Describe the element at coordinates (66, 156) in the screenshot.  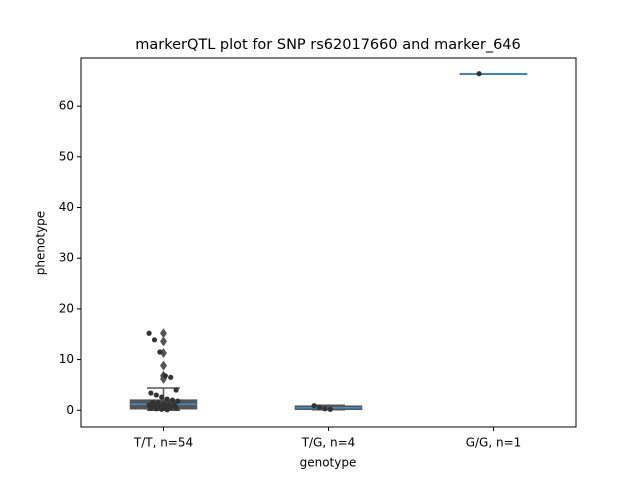
I see `y-tick-label: 50` at that location.